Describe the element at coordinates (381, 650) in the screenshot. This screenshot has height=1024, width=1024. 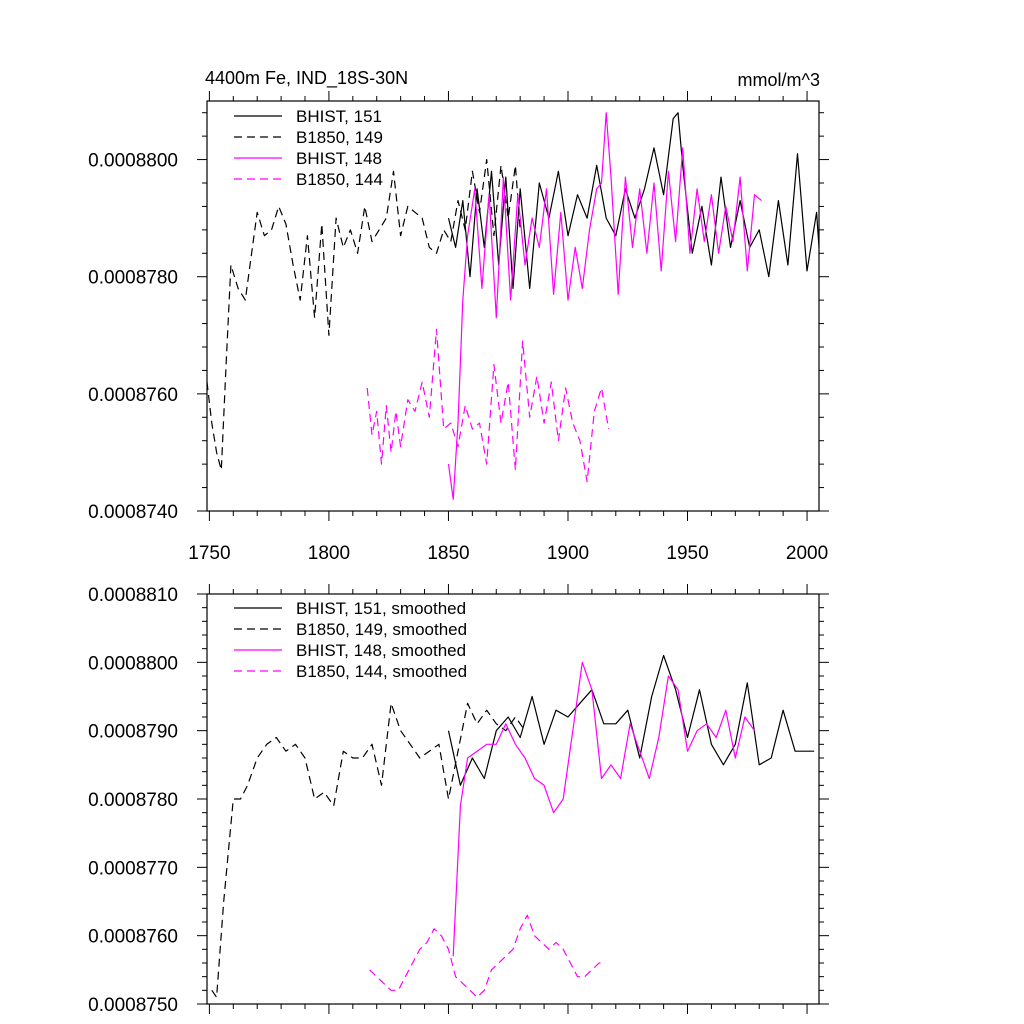
I see `legend-label: BHIST, 148, smoothed` at that location.